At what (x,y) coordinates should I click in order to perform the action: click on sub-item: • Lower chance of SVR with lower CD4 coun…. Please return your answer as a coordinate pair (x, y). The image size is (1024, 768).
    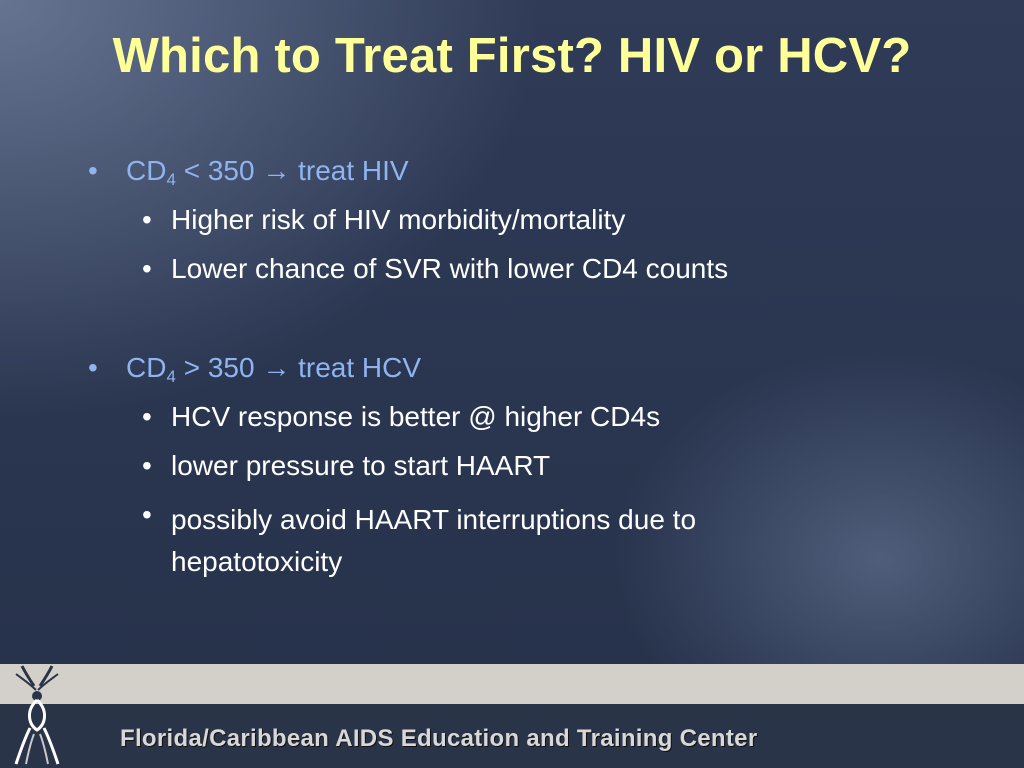
    Looking at the image, I should click on (435, 269).